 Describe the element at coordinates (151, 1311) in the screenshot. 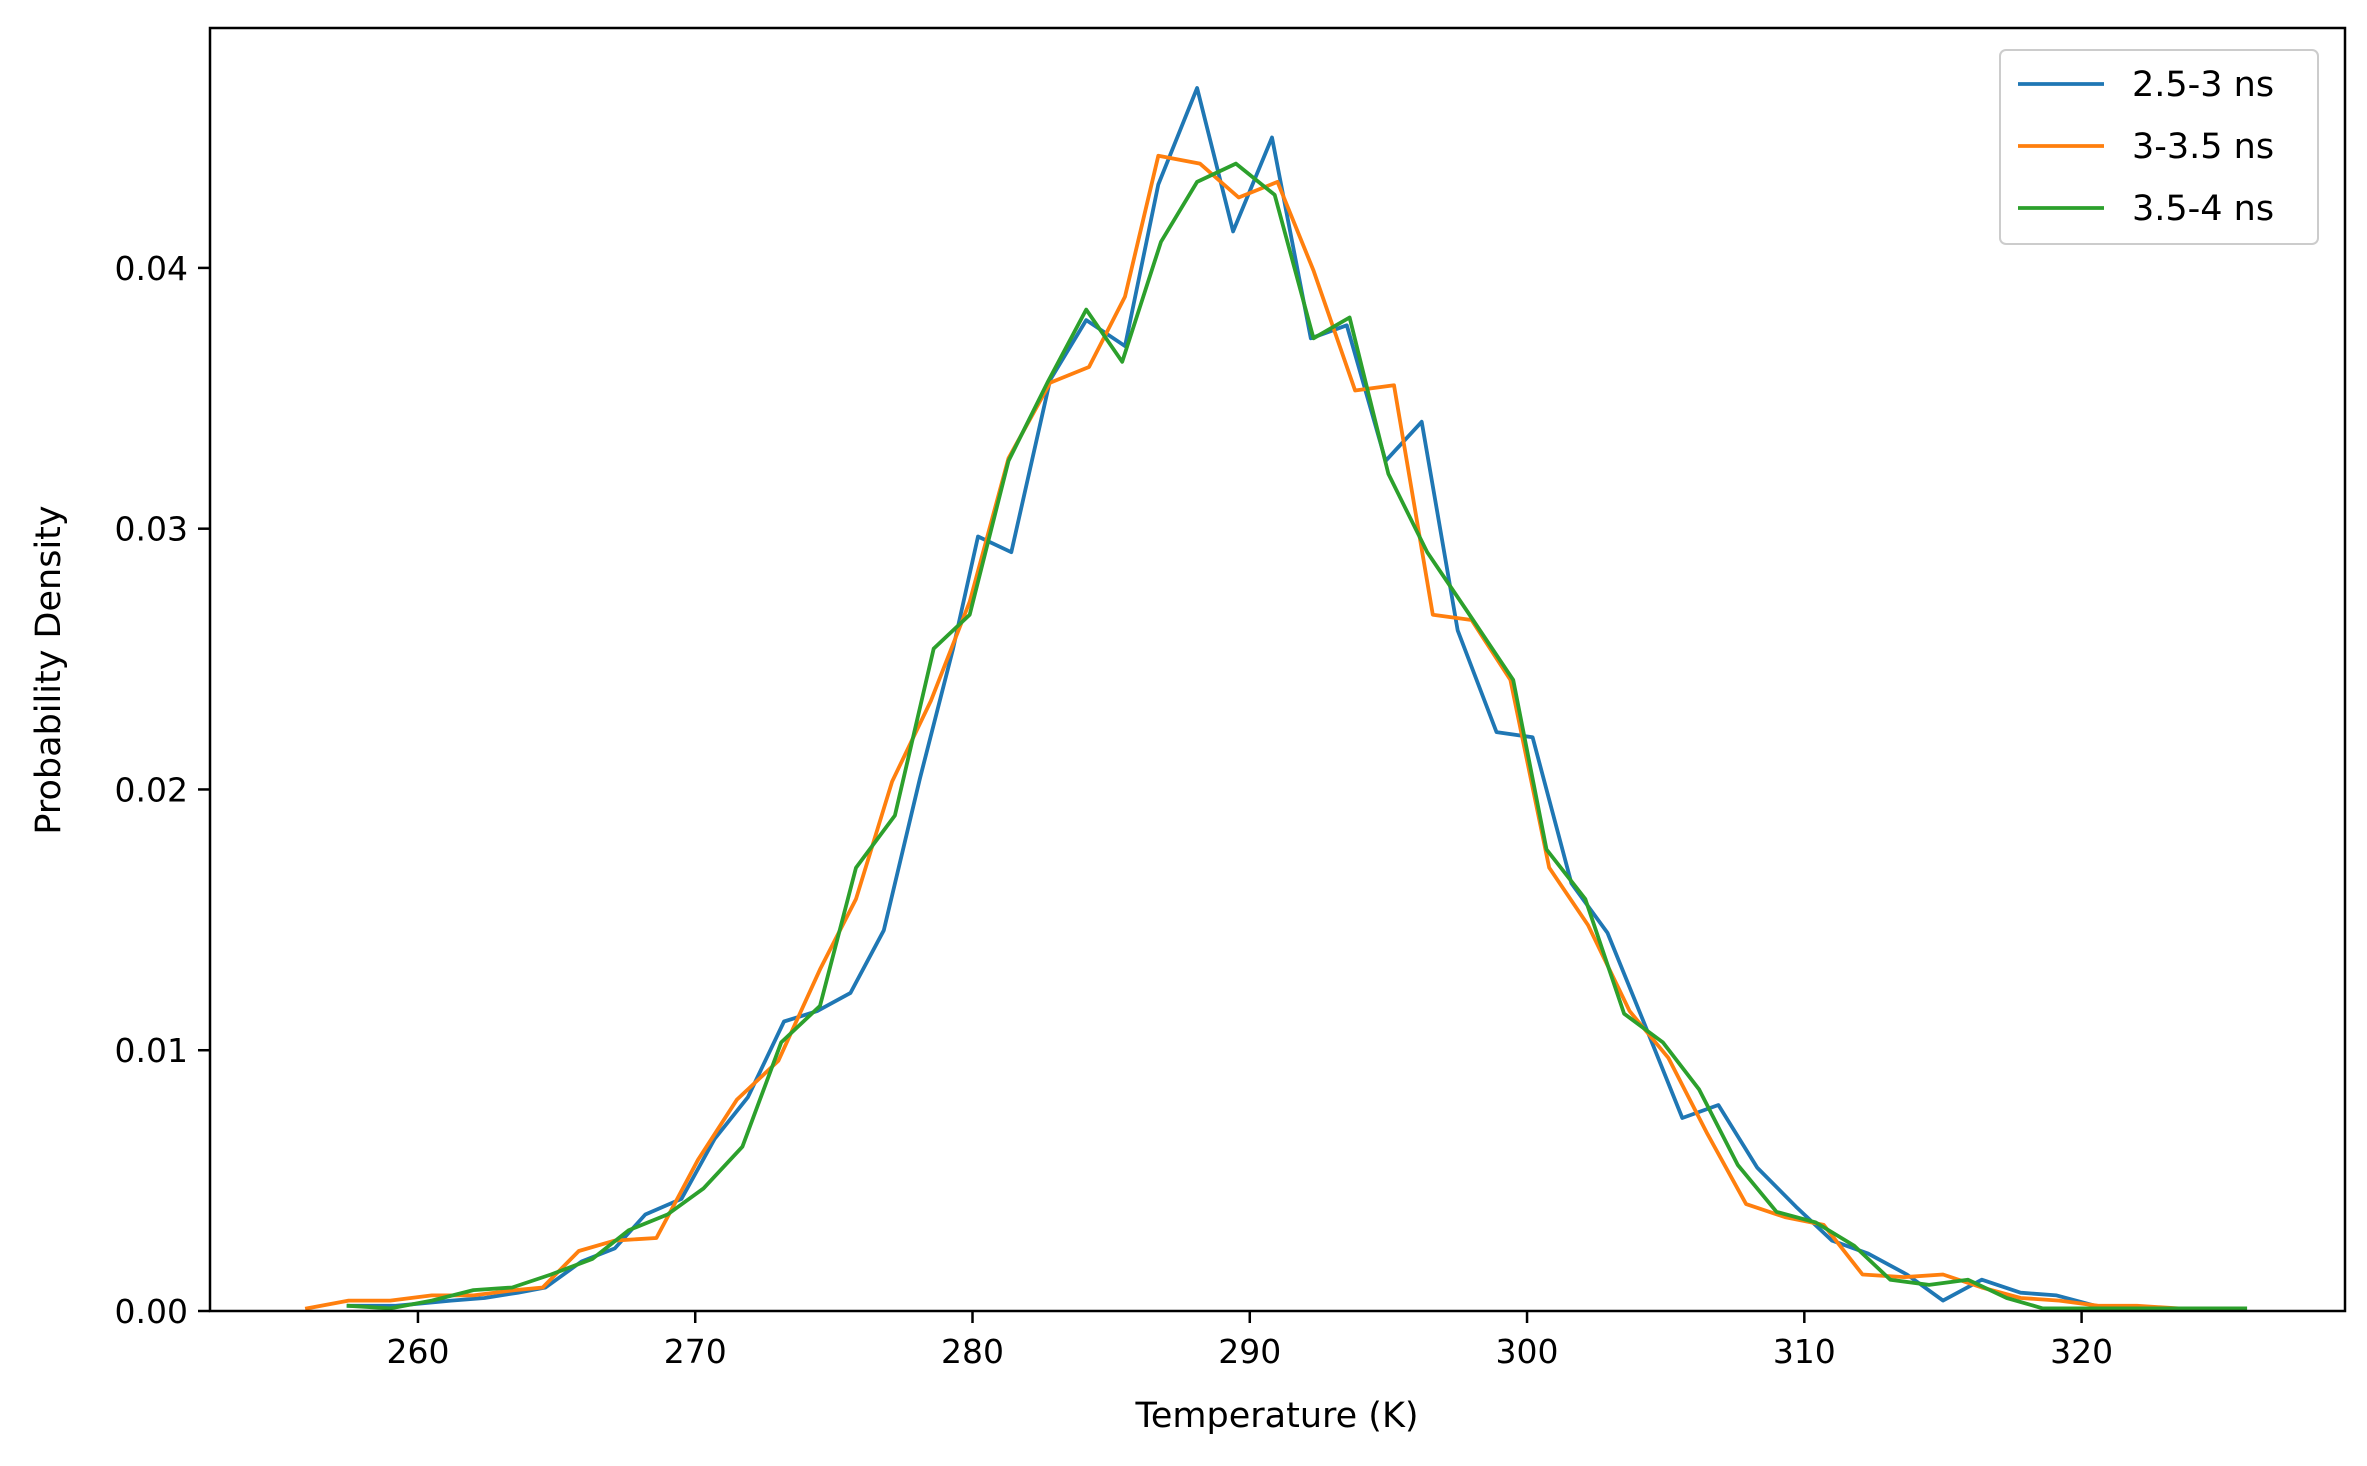

I see `y-tick-label: 0.00` at that location.